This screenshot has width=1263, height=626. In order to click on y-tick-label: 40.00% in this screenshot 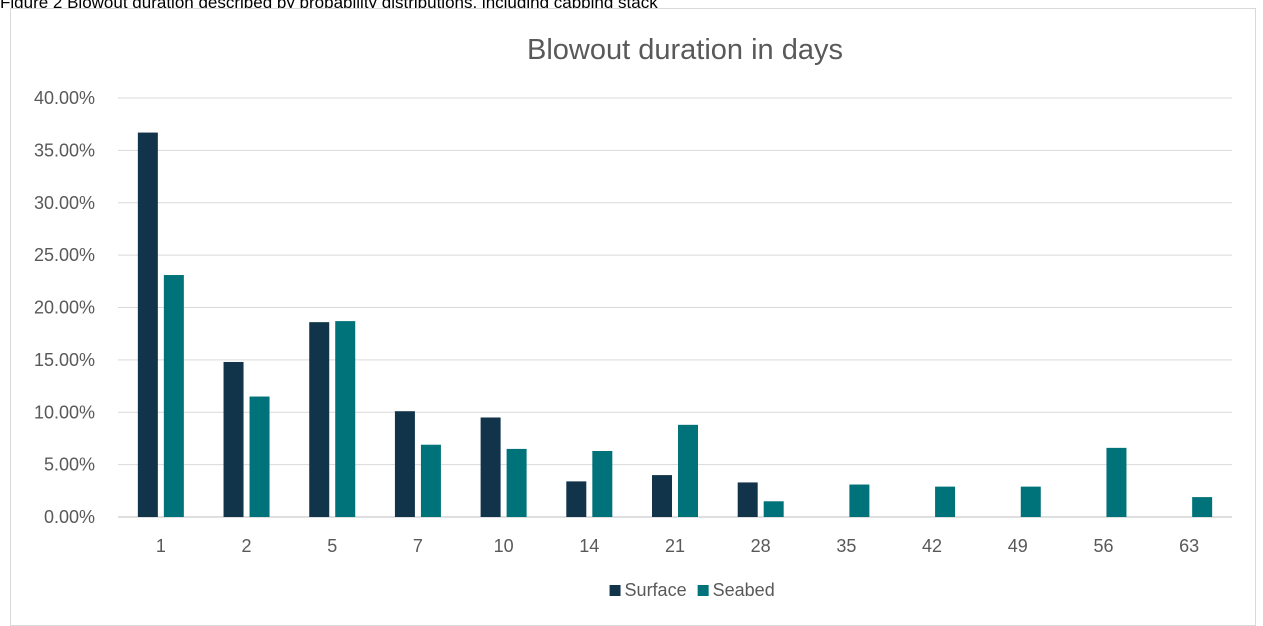, I will do `click(64, 98)`.